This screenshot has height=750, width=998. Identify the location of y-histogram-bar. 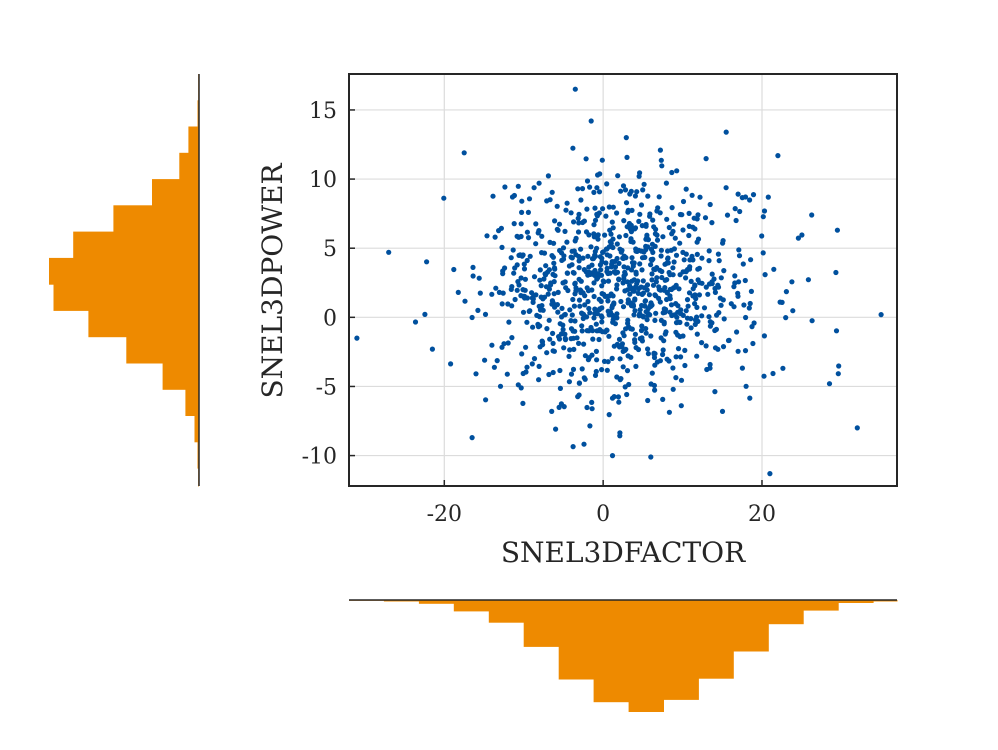
(175, 192).